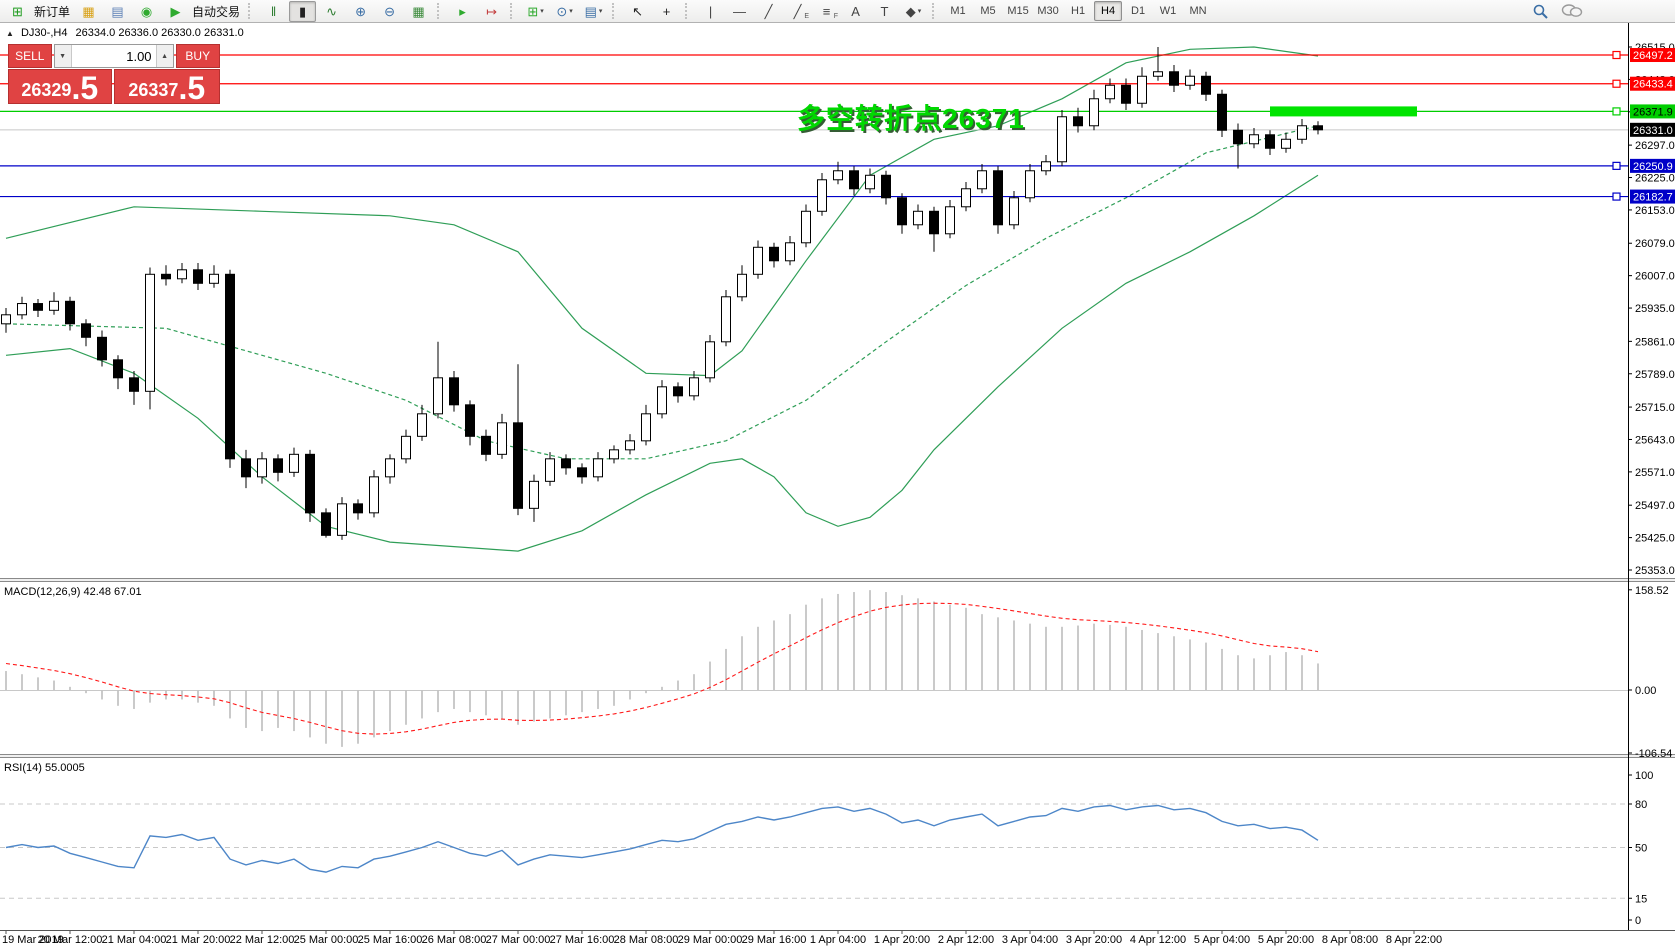  Describe the element at coordinates (1343, 111) in the screenshot. I see `turning-point-highlight-bar` at that location.